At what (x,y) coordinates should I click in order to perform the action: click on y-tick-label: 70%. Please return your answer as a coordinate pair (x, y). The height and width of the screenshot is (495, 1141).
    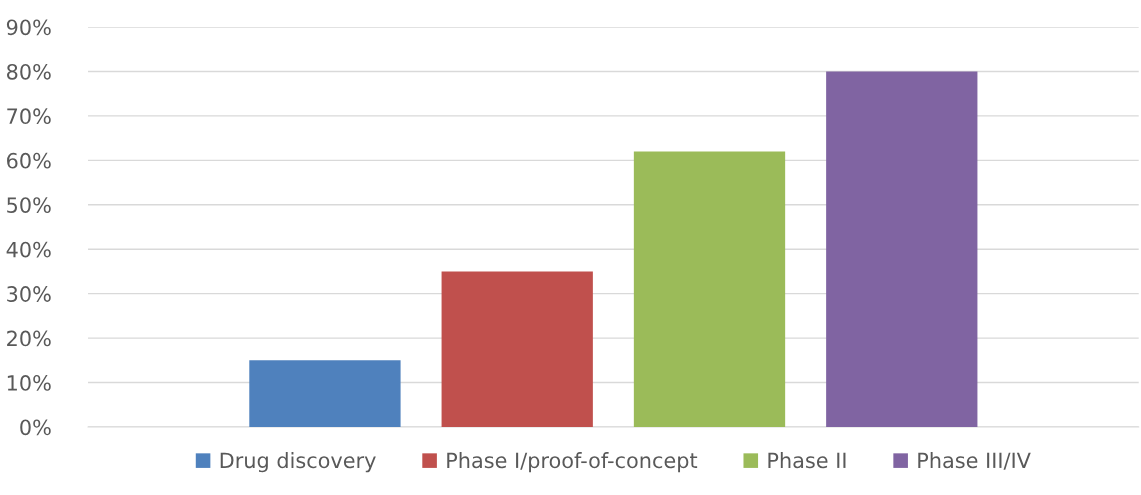
    Looking at the image, I should click on (29, 116).